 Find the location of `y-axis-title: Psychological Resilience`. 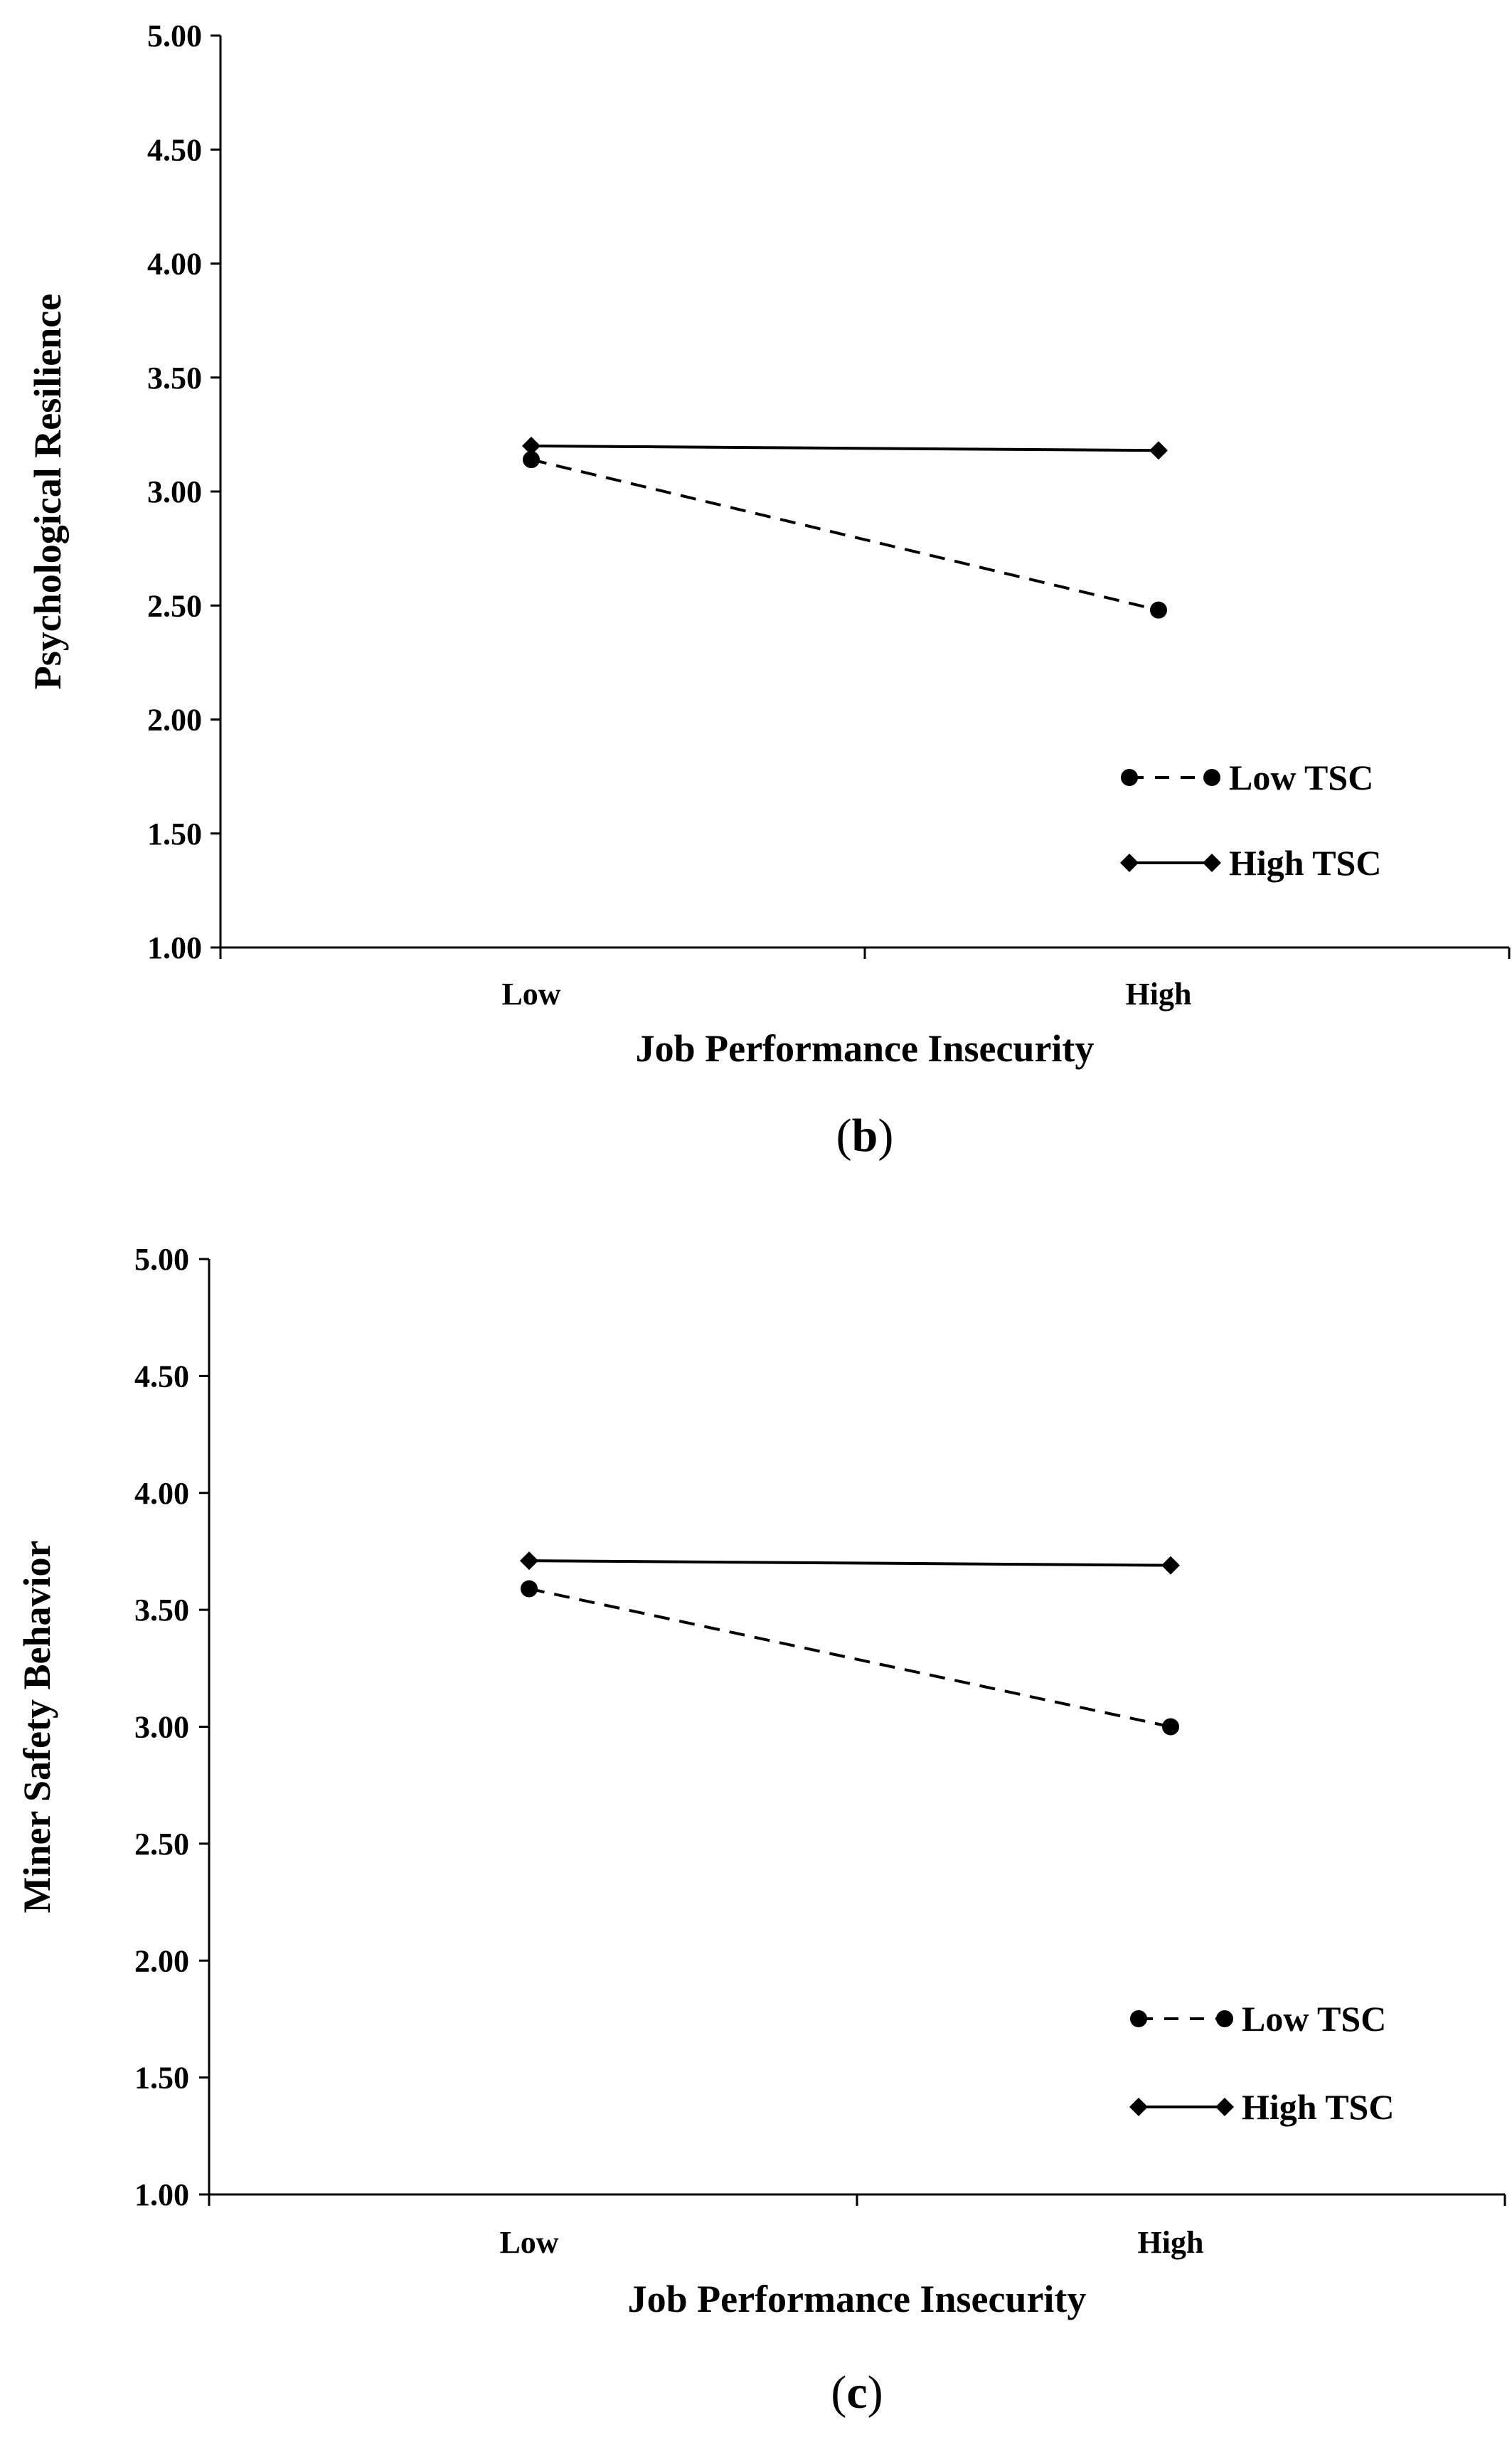

y-axis-title: Psychological Resilience is located at coordinates (47, 492).